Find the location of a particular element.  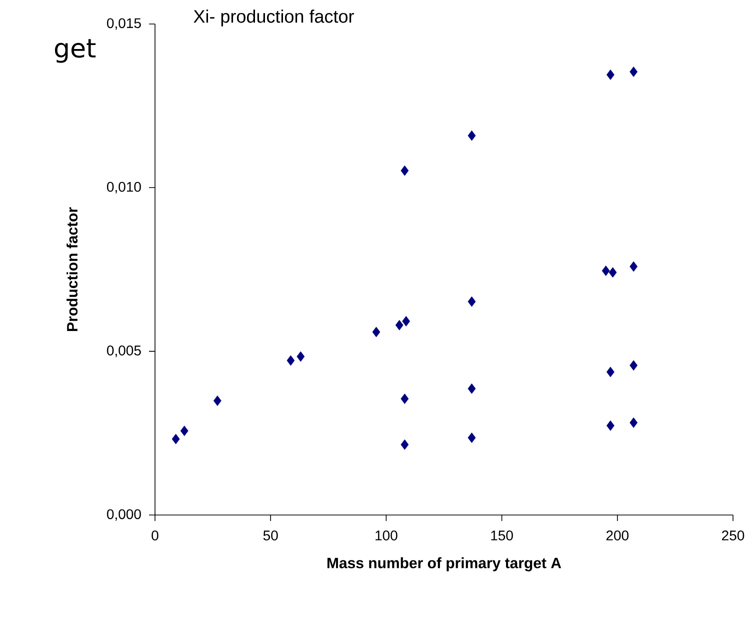

y-tick-label: 0,015 is located at coordinates (123, 24).